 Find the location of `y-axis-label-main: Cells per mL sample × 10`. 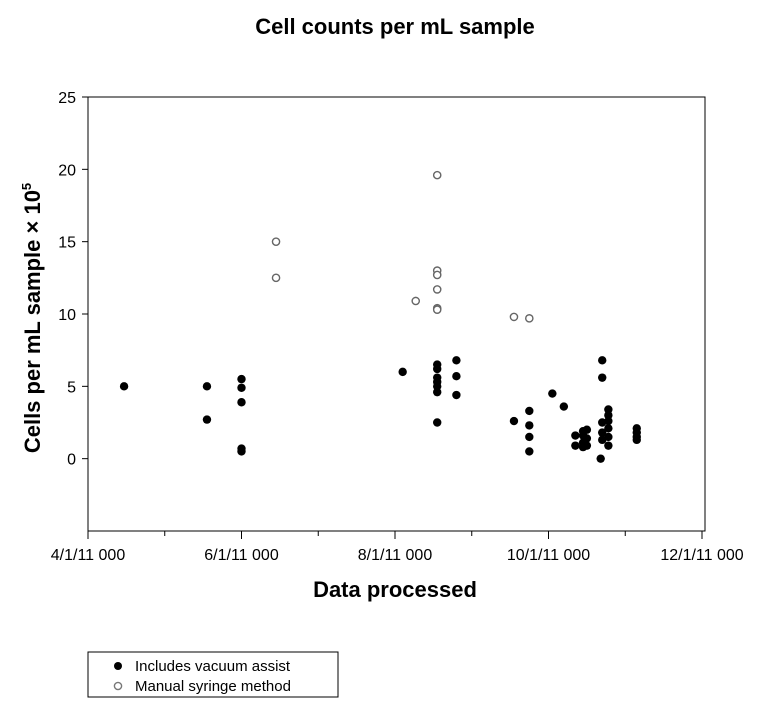

y-axis-label-main: Cells per mL sample × 10 is located at coordinates (32, 321).